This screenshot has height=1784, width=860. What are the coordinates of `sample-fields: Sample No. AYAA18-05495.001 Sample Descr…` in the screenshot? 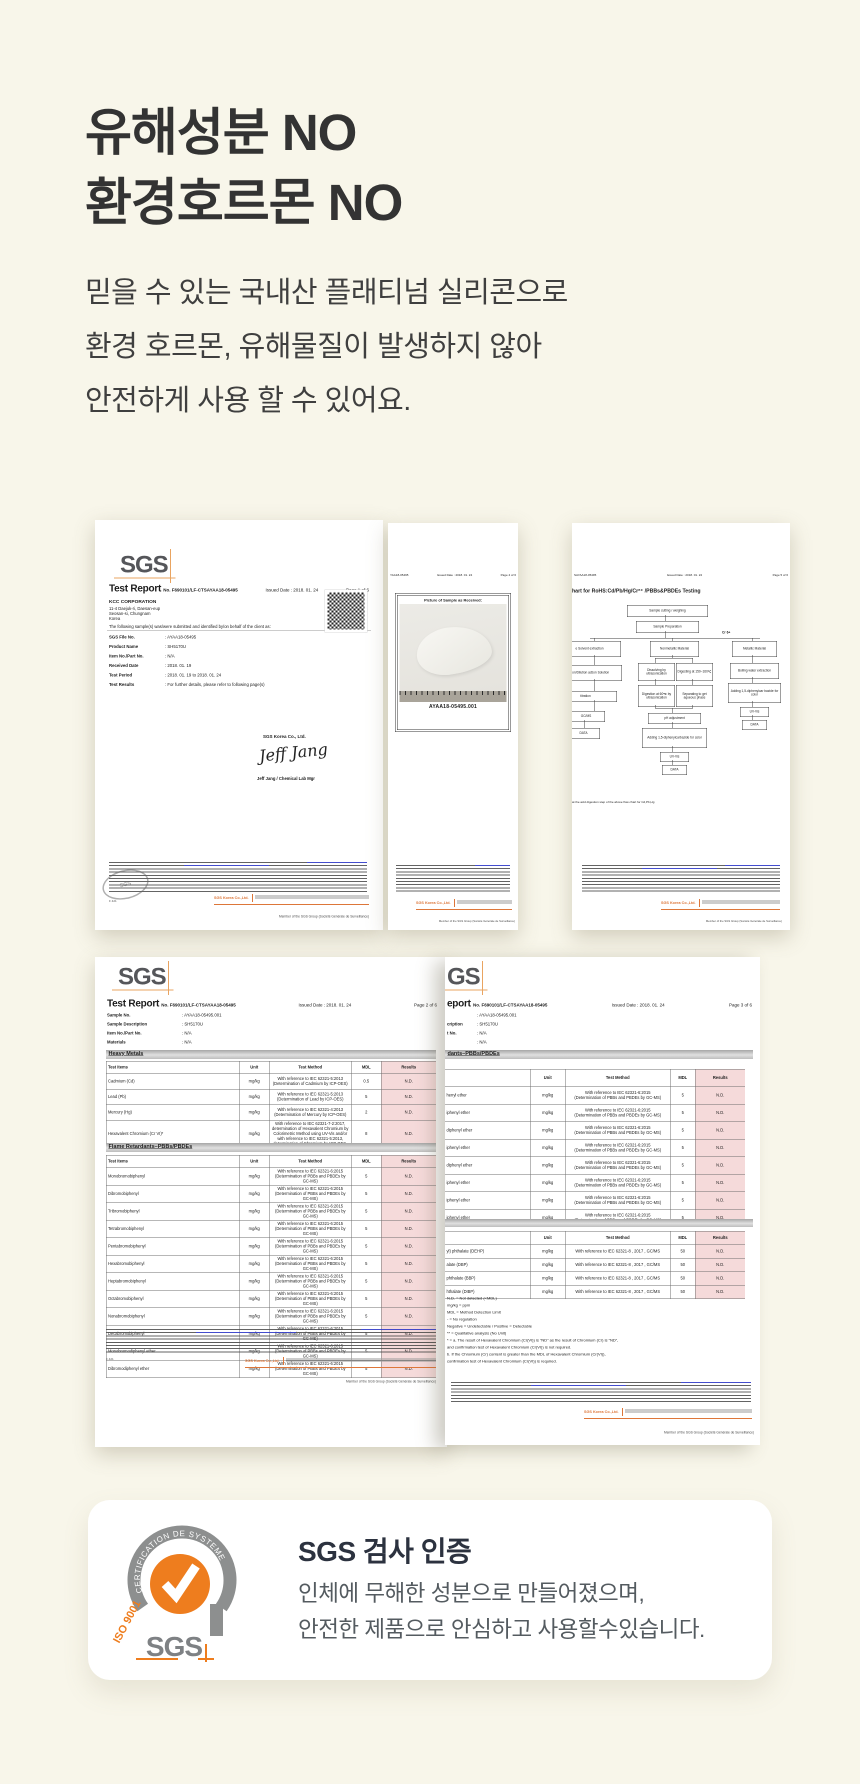 It's located at (212, 1031).